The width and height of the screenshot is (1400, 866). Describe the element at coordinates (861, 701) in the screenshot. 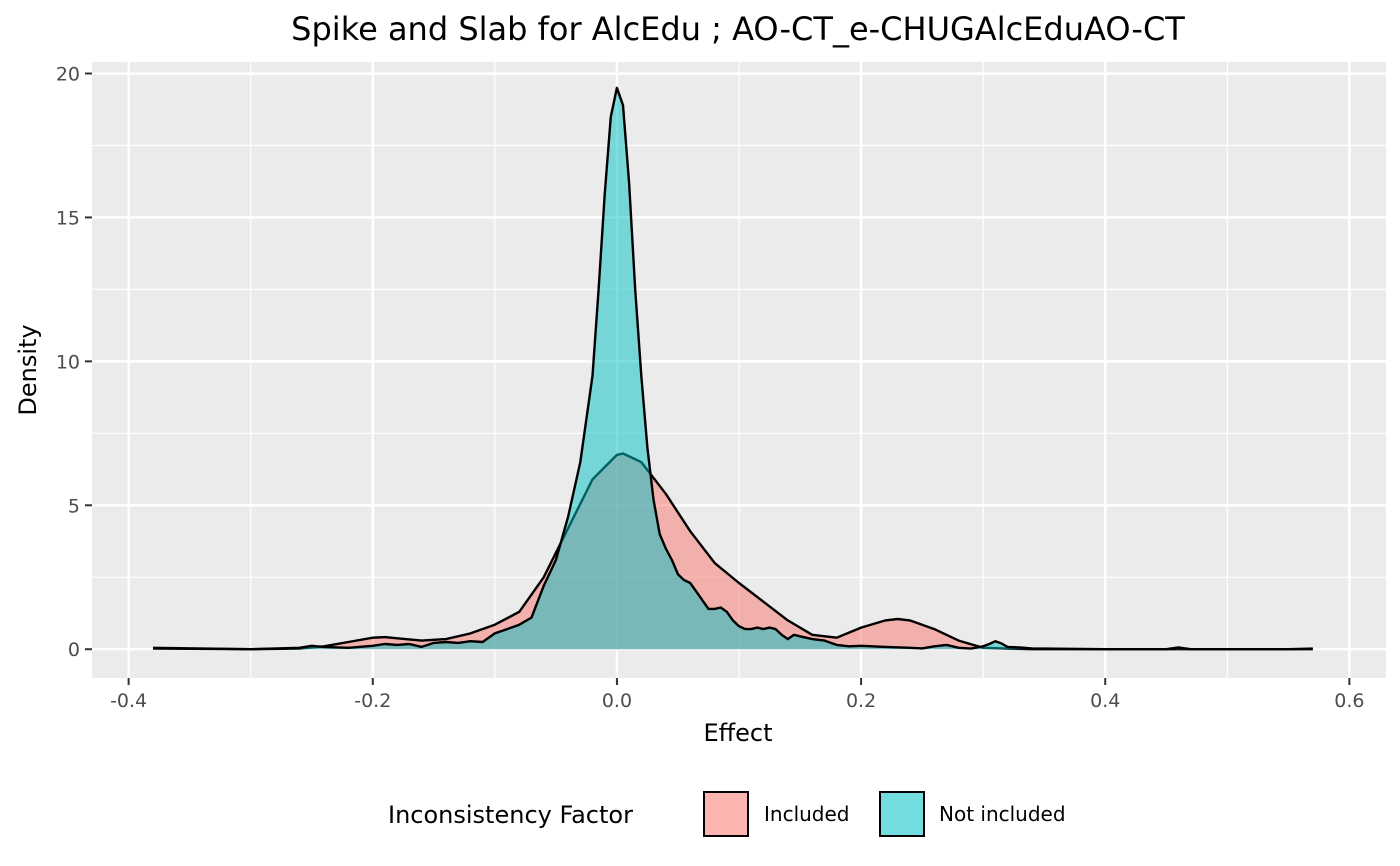

I see `x-tick-label: 0.2` at that location.